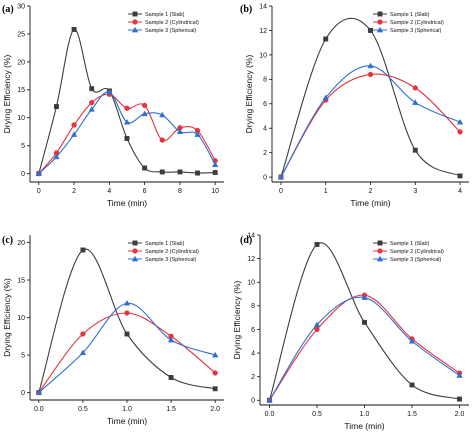 Image resolution: width=474 pixels, height=439 pixels. What do you see at coordinates (246, 9) in the screenshot?
I see `panel-label: (b)` at bounding box center [246, 9].